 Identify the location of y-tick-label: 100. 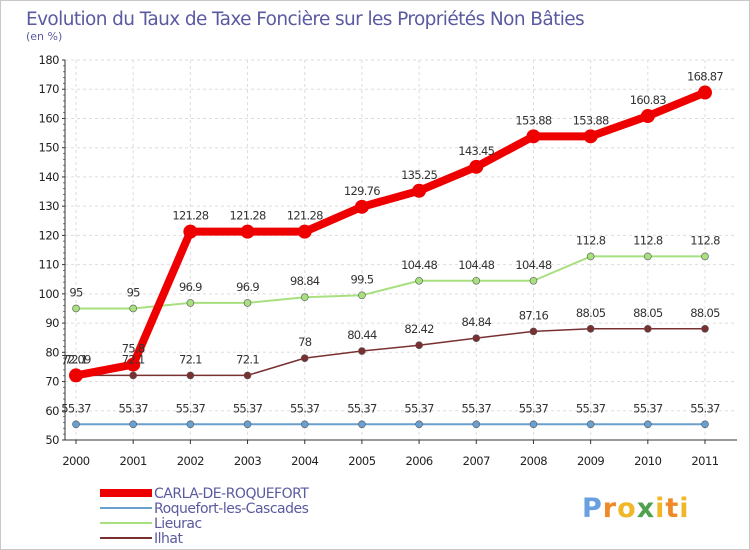
(49, 294).